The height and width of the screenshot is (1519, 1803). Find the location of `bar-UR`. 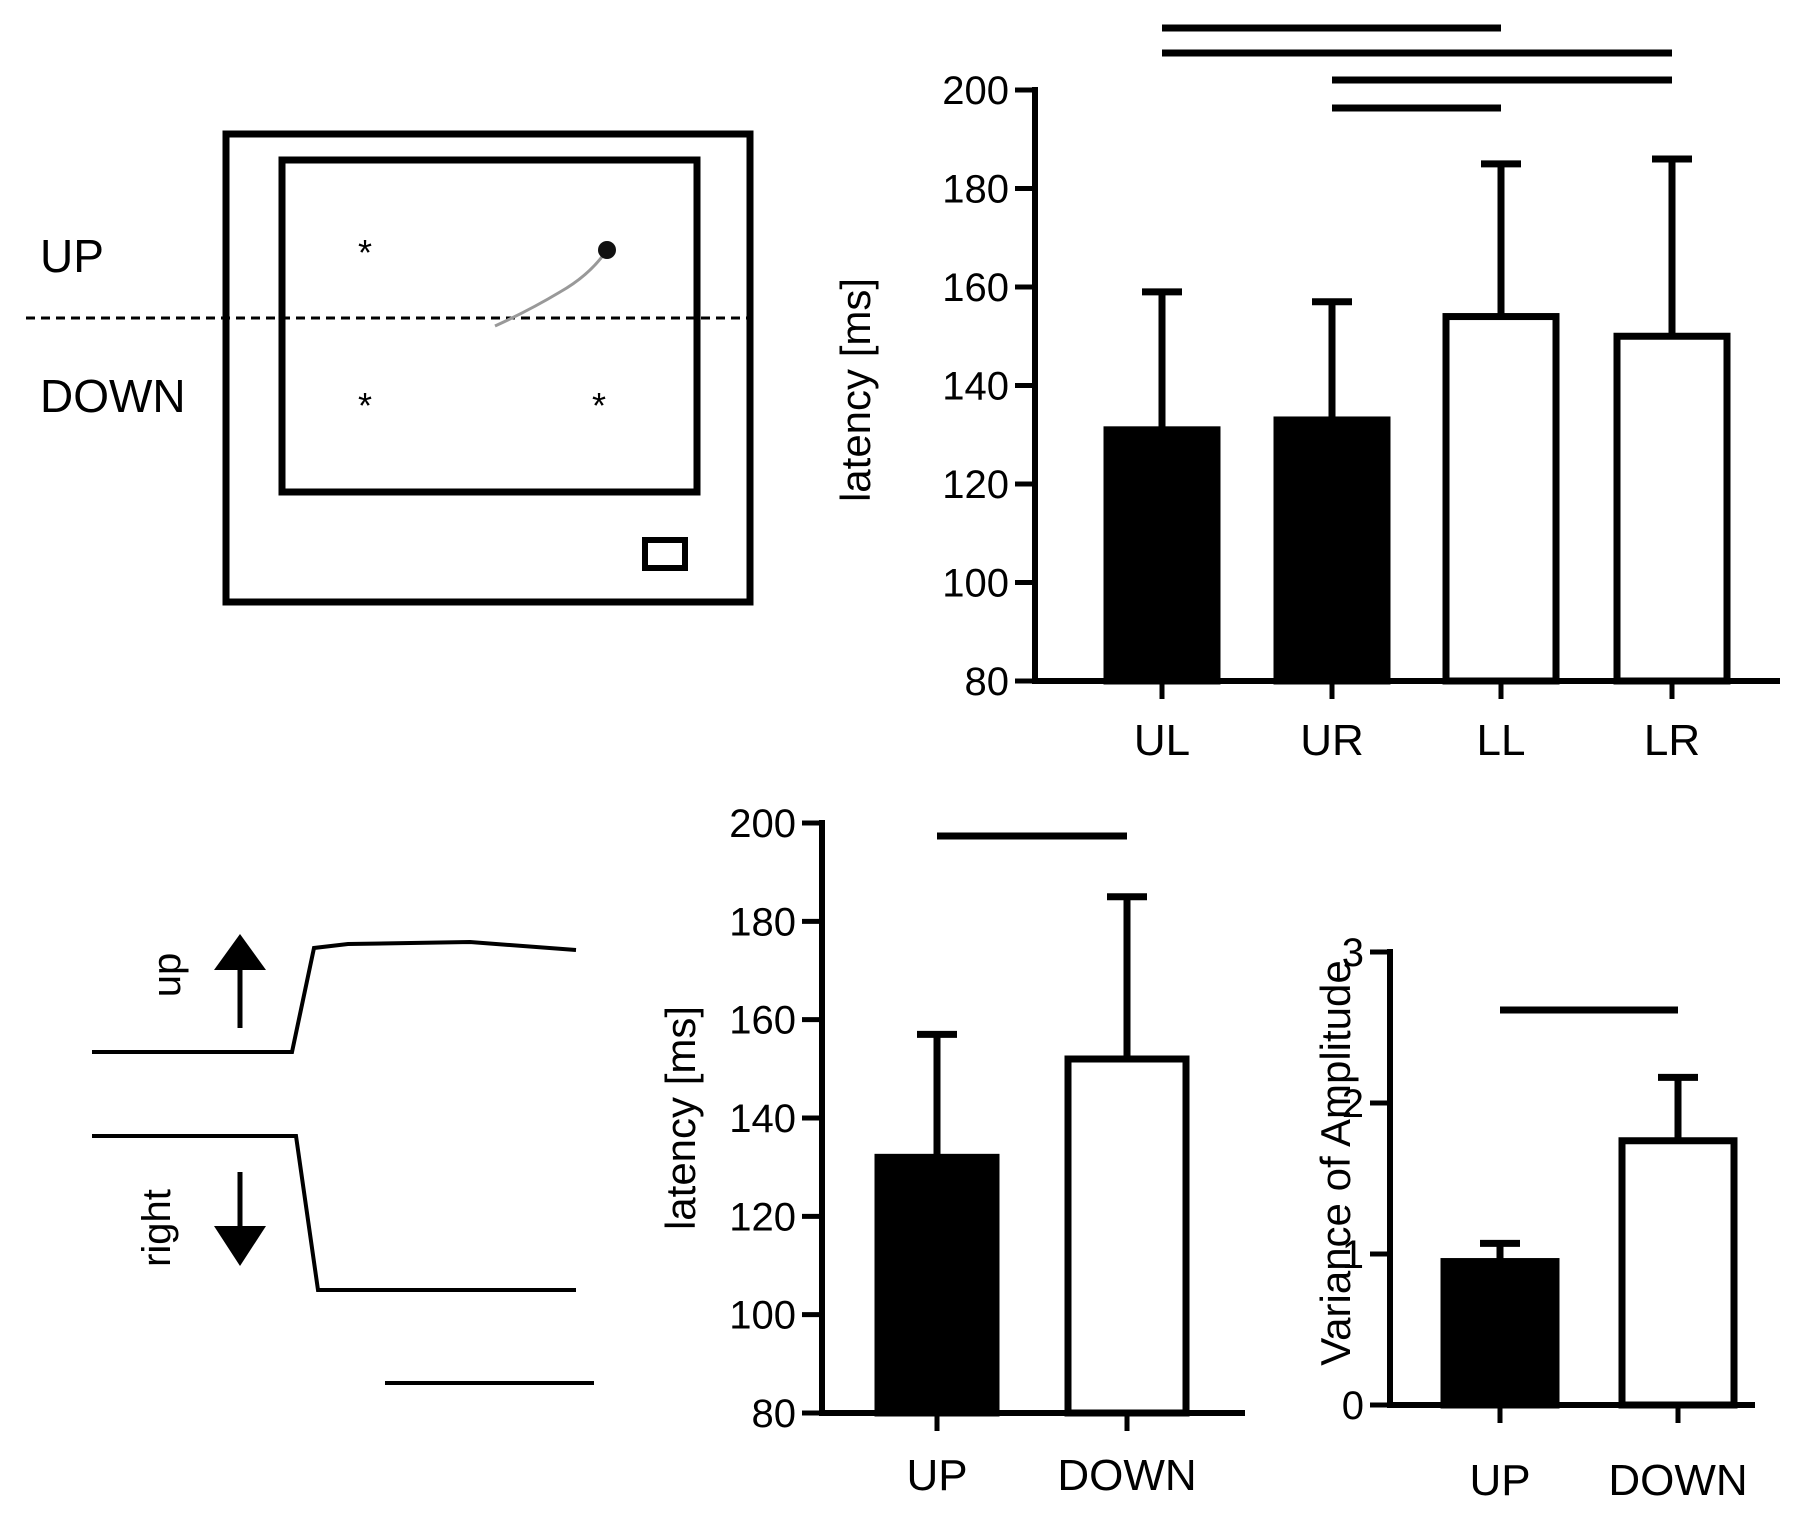

bar-UR is located at coordinates (1332, 550).